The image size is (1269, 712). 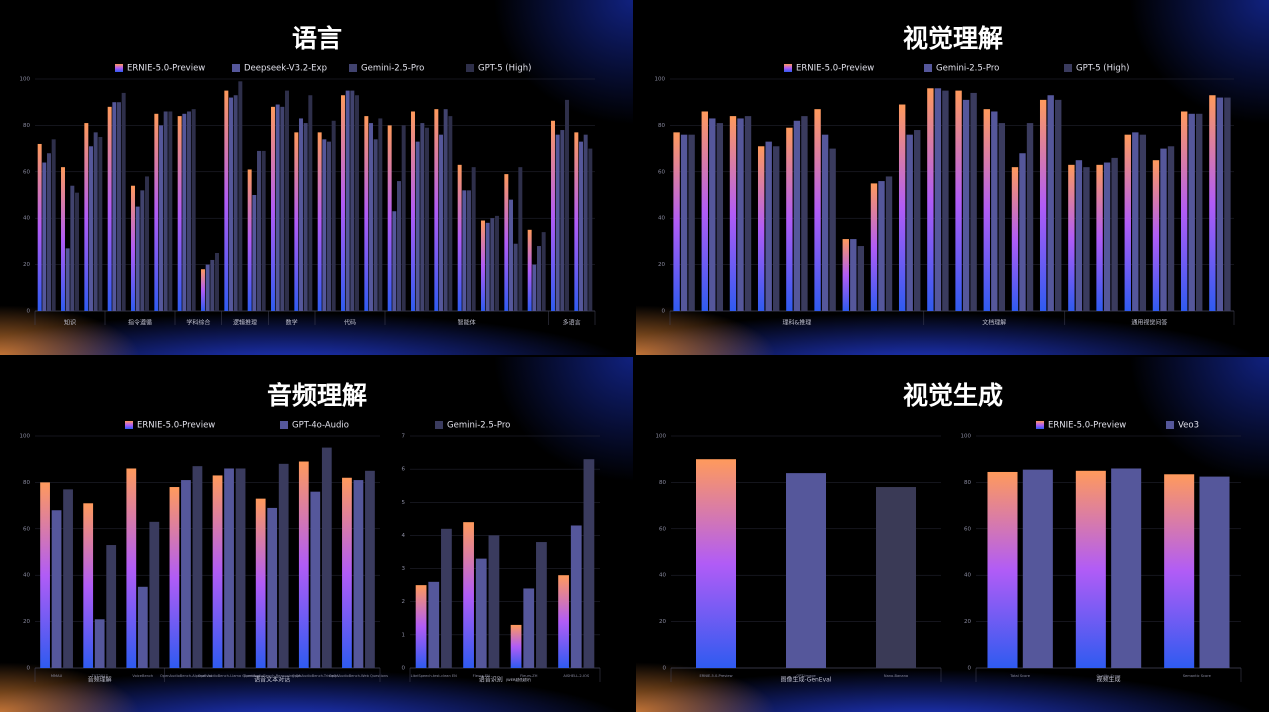 What do you see at coordinates (994, 323) in the screenshot?
I see `group-label: 文档理解` at bounding box center [994, 323].